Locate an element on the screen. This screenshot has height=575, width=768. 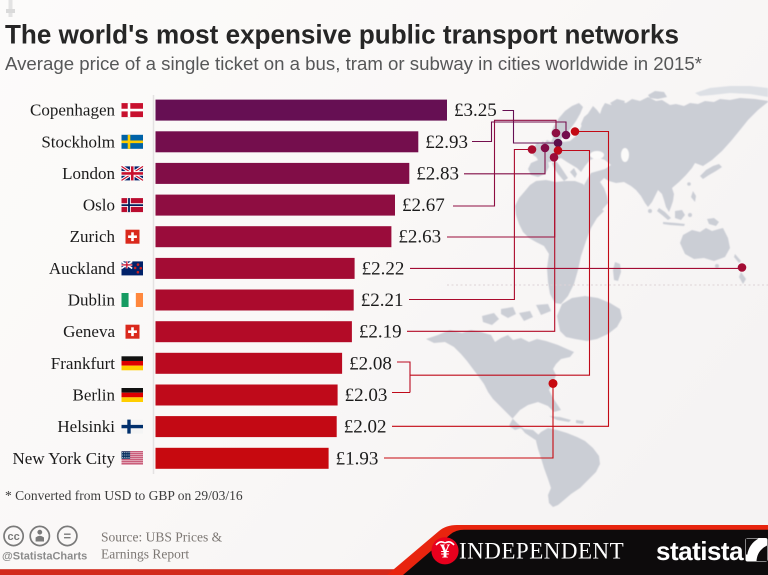
svg-text: £2.19 is located at coordinates (380, 332).